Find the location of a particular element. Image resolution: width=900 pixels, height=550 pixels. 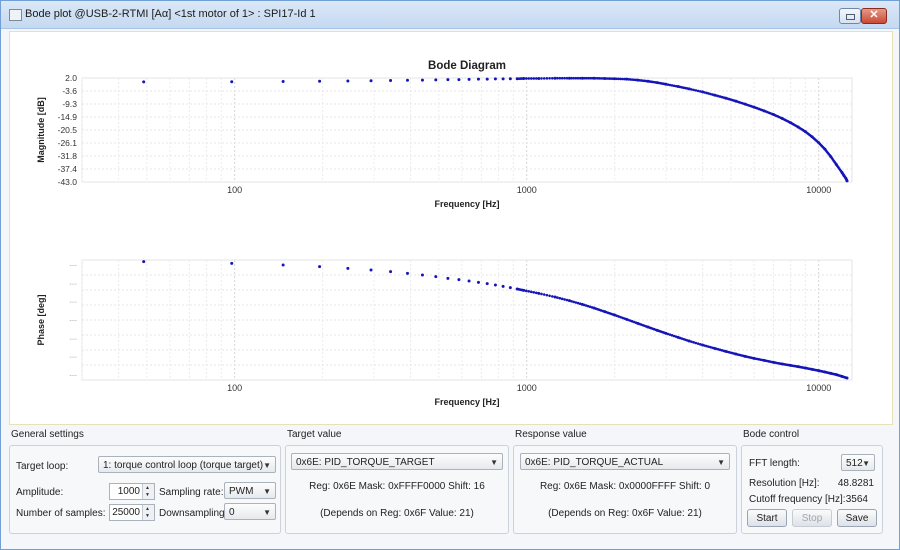

samples-spinbox: 25000 ▲ ▼ is located at coordinates (132, 512).